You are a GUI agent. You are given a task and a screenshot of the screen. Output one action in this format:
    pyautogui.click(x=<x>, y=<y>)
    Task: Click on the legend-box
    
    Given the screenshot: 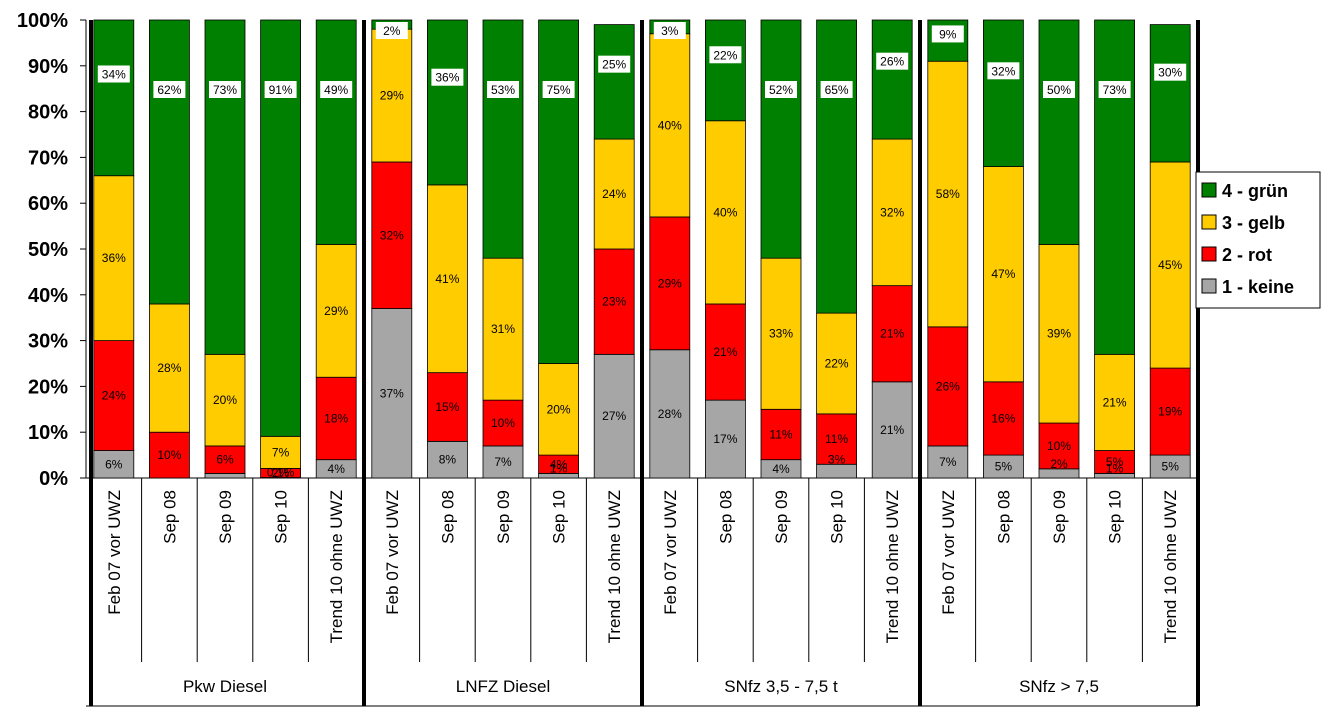 What is the action you would take?
    pyautogui.click(x=1258, y=240)
    